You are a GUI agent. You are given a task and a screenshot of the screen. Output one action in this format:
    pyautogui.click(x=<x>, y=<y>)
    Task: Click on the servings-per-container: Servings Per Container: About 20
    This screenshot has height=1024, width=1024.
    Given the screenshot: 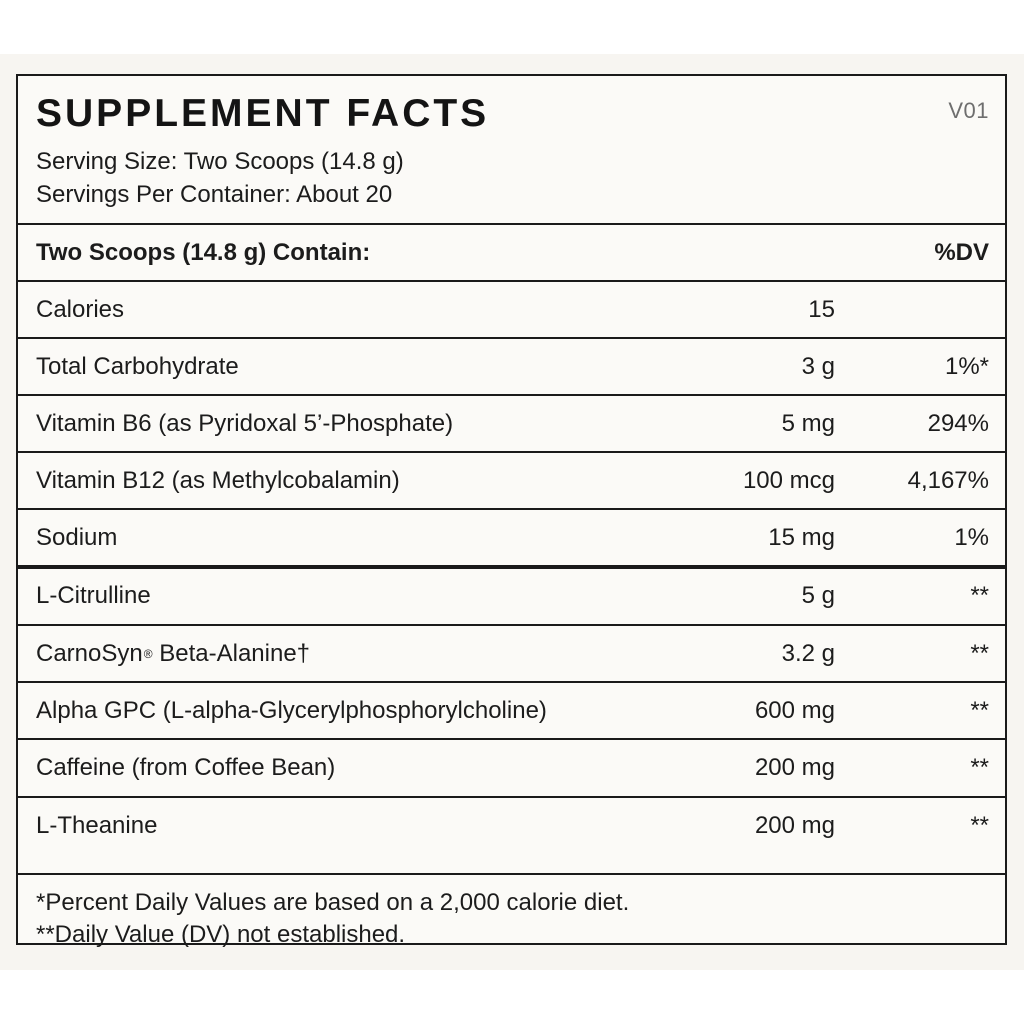 What is the action you would take?
    pyautogui.click(x=214, y=194)
    